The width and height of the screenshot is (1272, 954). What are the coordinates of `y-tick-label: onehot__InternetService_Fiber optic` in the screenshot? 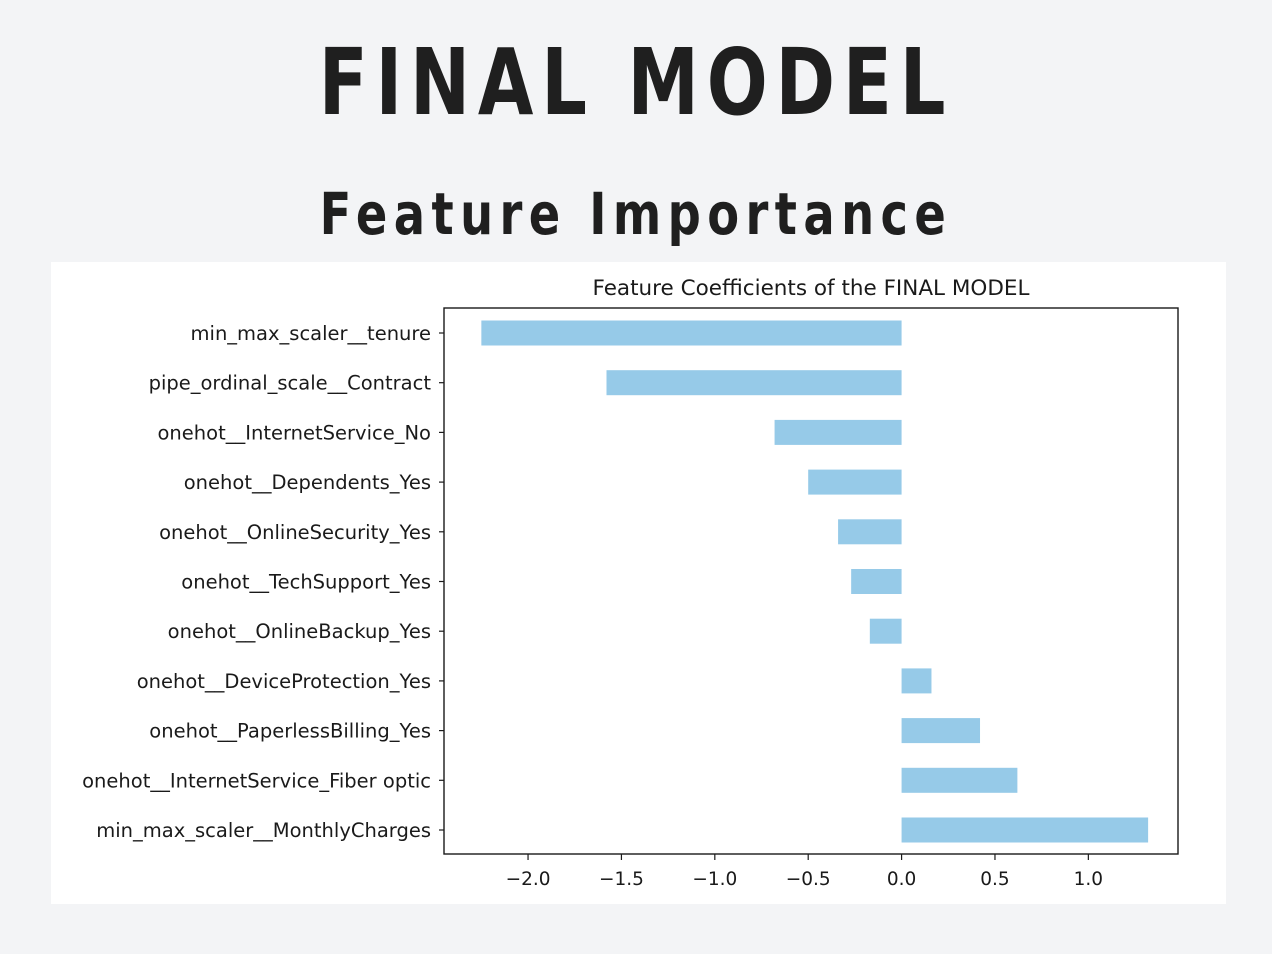 It's located at (256, 780).